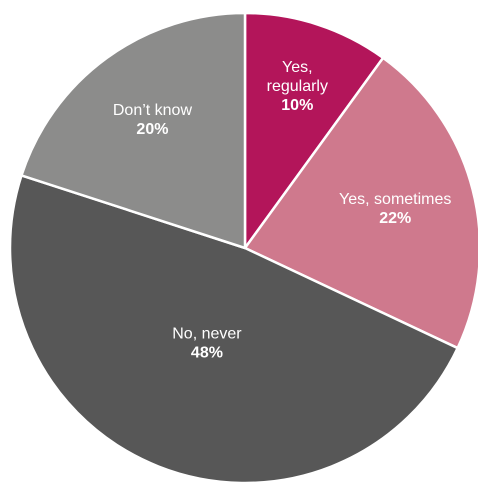 The width and height of the screenshot is (478, 483). I want to click on pie-slice-label-line: No, never, so click(207, 334).